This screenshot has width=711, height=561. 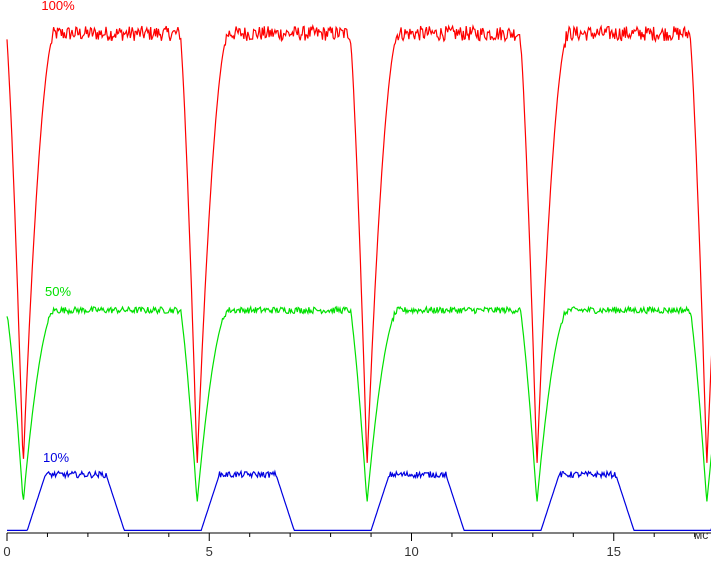 I want to click on series-labels: 100% 50% 10%, so click(x=58, y=232).